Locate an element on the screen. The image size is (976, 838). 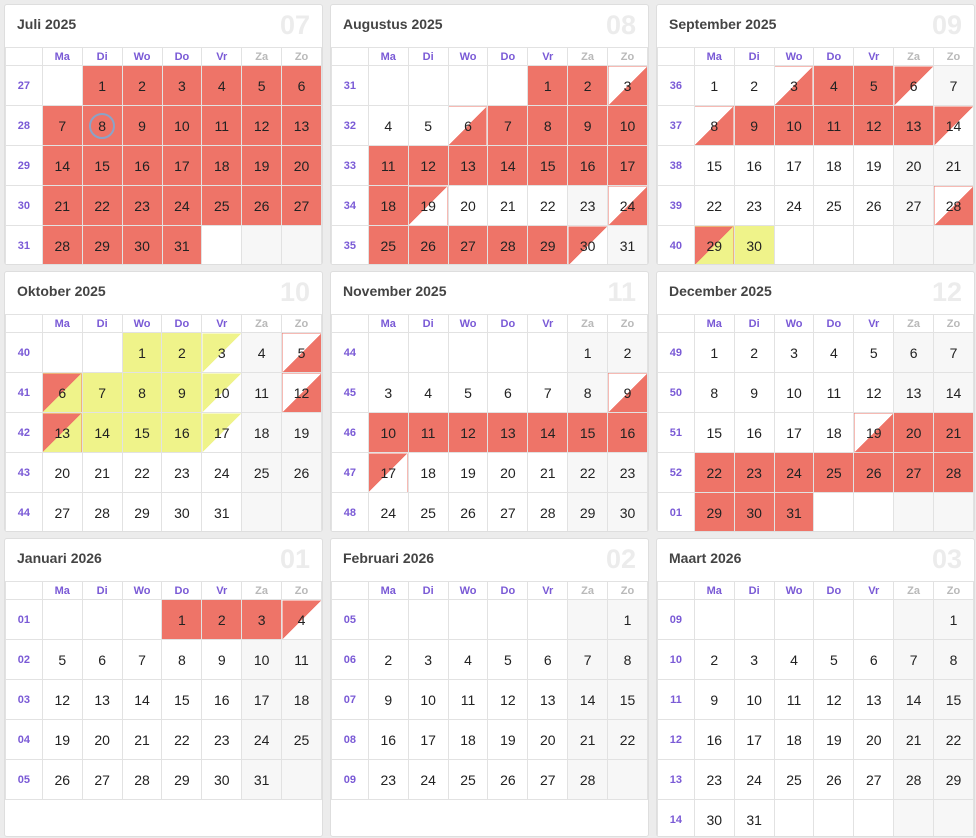
day-cell: 16 is located at coordinates (182, 432).